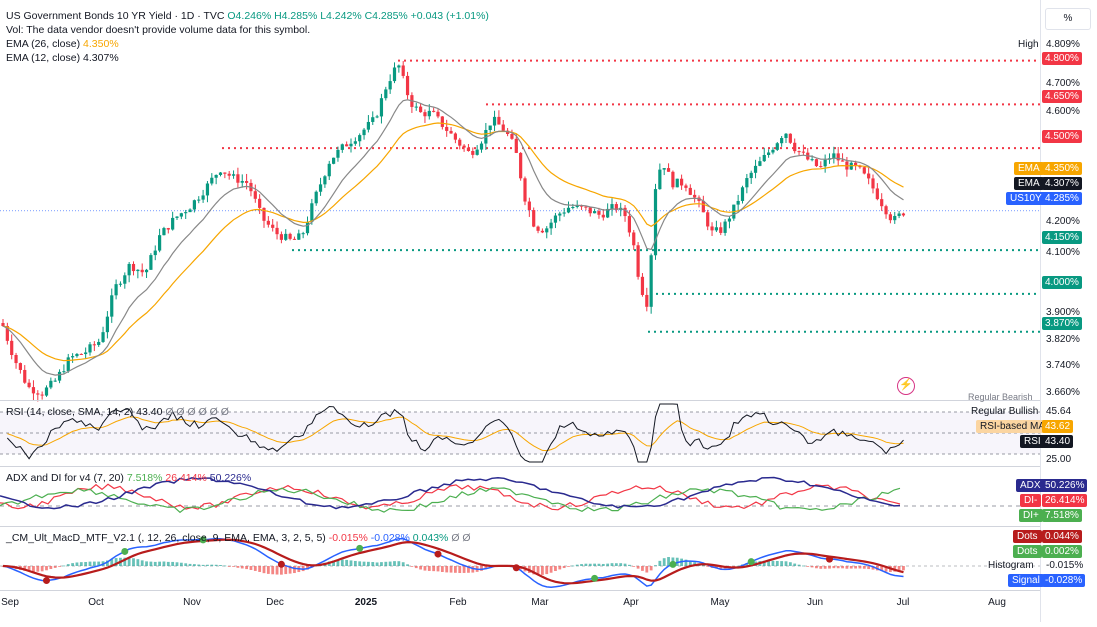 The width and height of the screenshot is (1097, 627). What do you see at coordinates (62, 58) in the screenshot?
I see `ema12-legend: EMA (12, close) 4.307%` at bounding box center [62, 58].